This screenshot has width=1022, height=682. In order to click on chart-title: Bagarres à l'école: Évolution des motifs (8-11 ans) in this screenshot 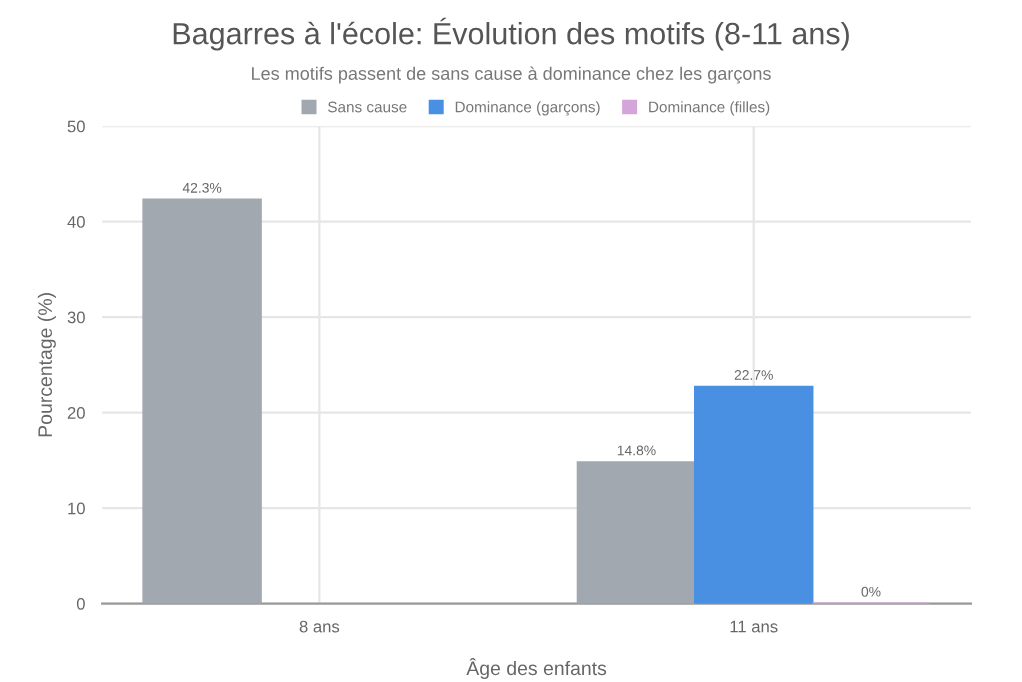, I will do `click(511, 34)`.